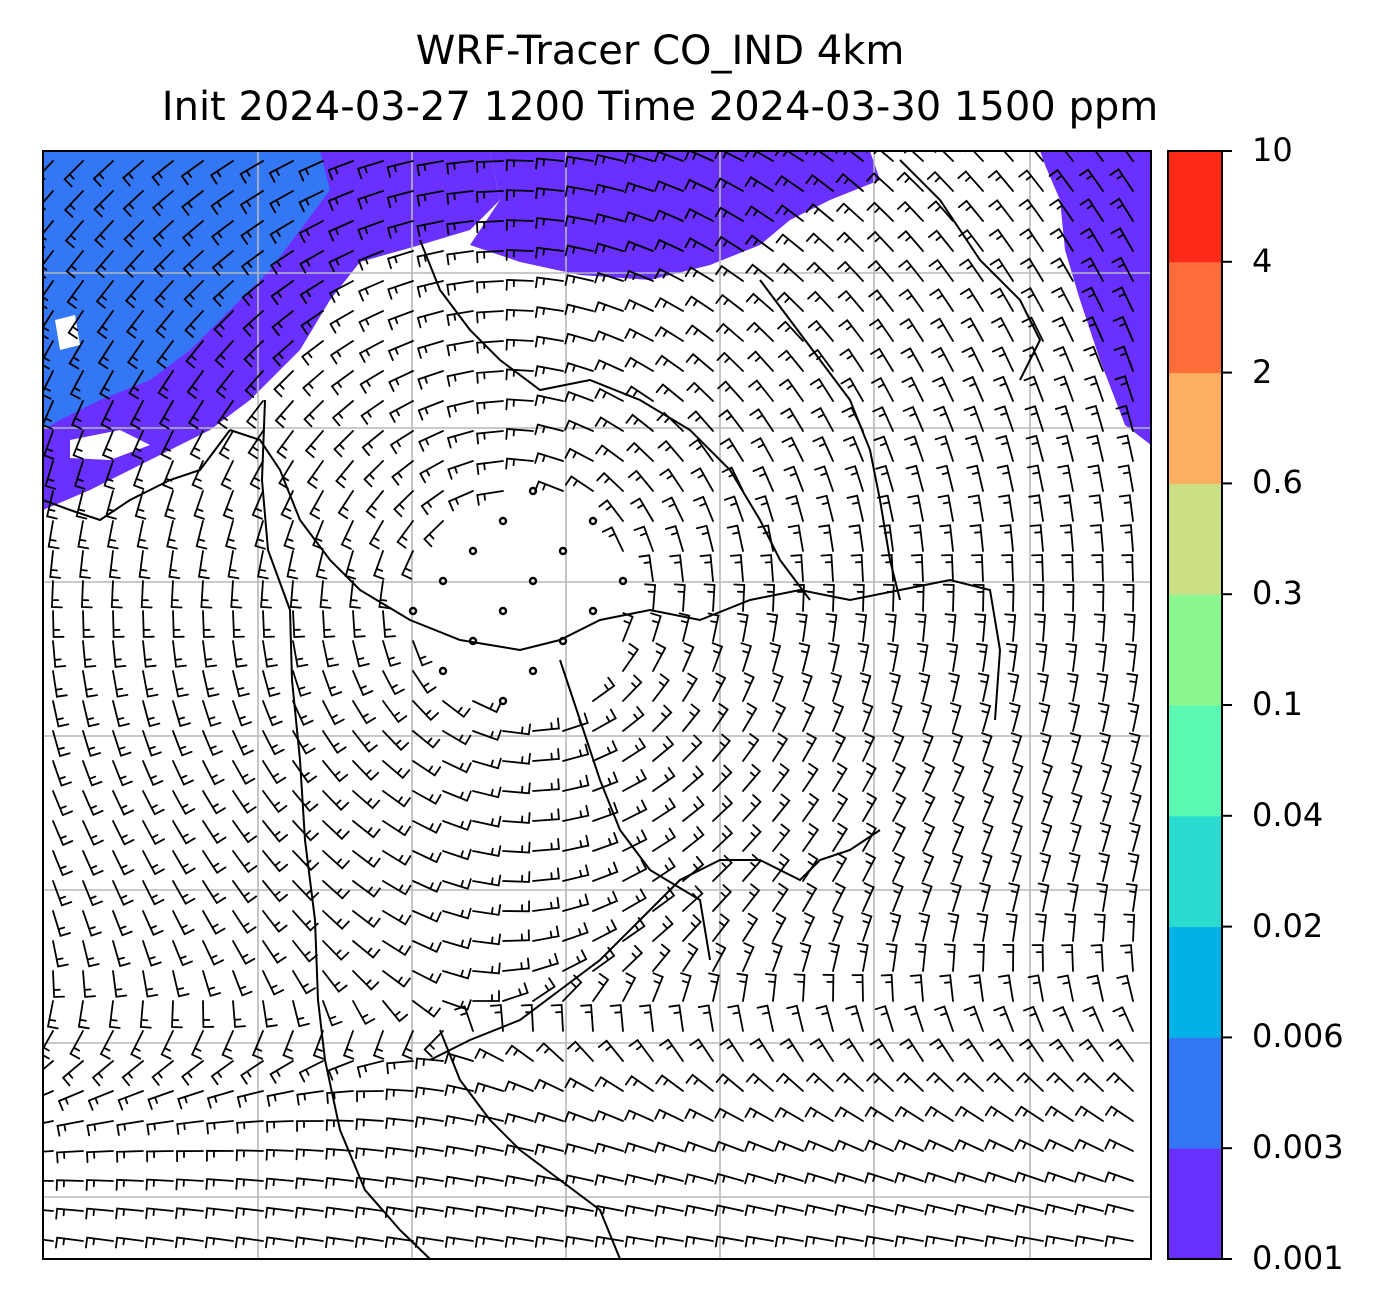 This screenshot has height=1313, width=1400. What do you see at coordinates (1195, 539) in the screenshot?
I see `colorbar-segment` at bounding box center [1195, 539].